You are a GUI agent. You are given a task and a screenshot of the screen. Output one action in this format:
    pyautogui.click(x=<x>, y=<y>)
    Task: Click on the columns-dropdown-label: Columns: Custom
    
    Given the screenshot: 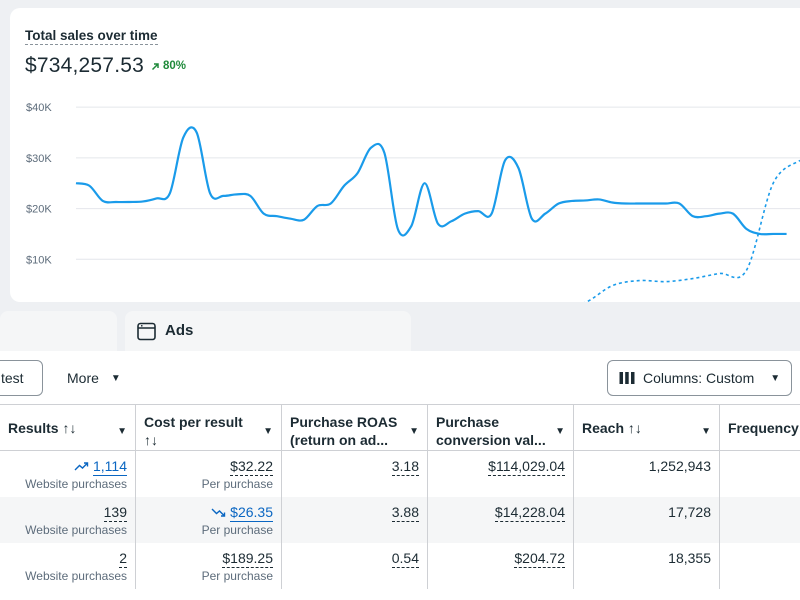 What is the action you would take?
    pyautogui.click(x=699, y=378)
    